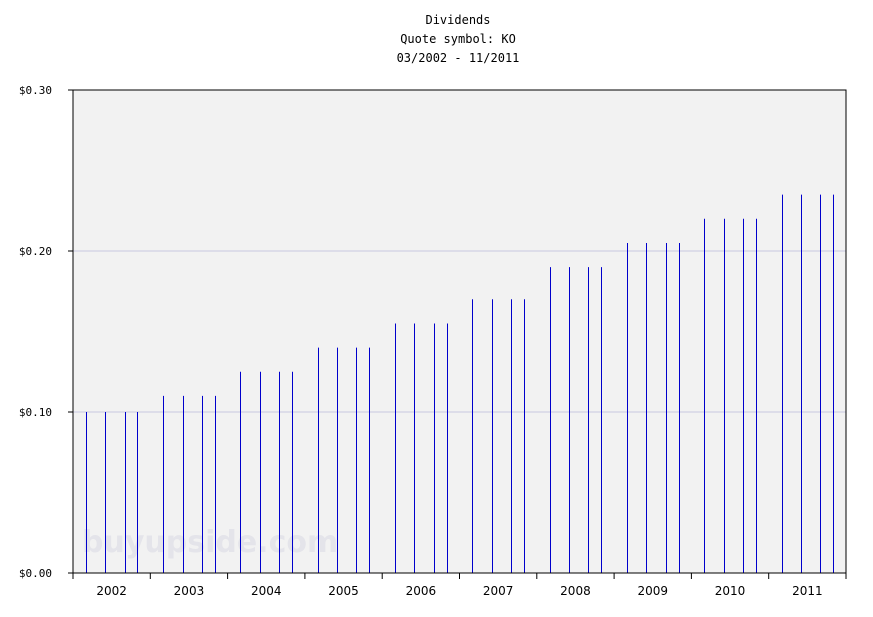  What do you see at coordinates (189, 591) in the screenshot?
I see `x-tick-label-2003: 2003` at bounding box center [189, 591].